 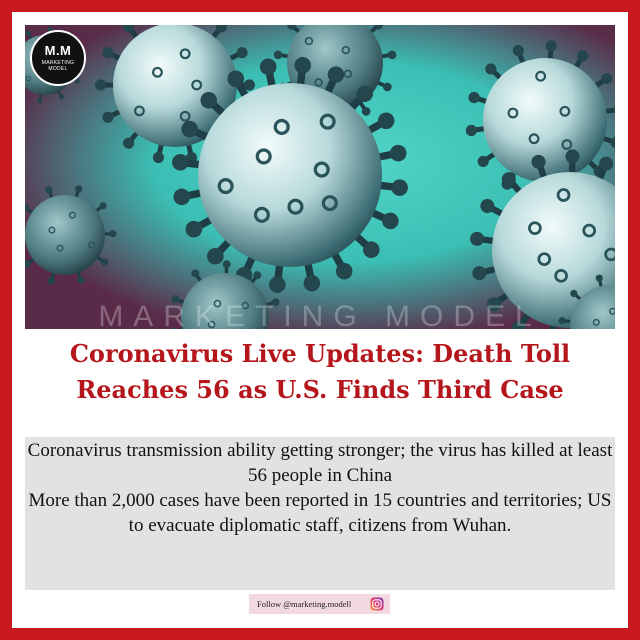 What do you see at coordinates (320, 389) in the screenshot?
I see `headline-line-2: Reaches 56 as U.S. Finds Third Case` at bounding box center [320, 389].